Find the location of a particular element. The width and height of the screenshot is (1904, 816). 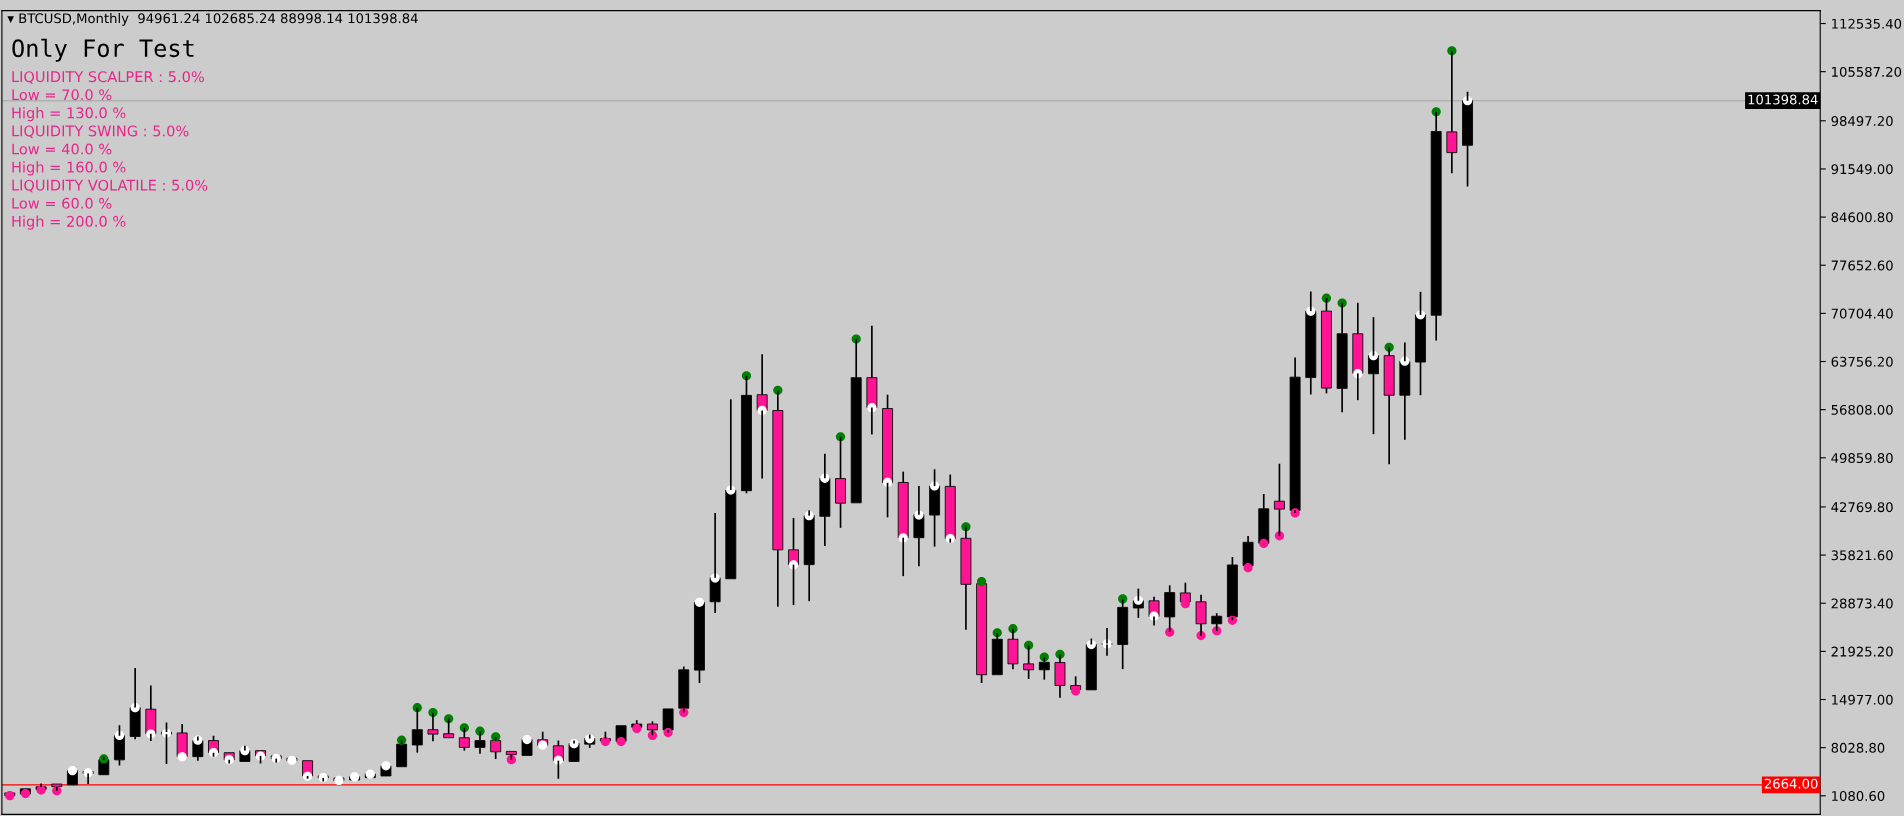

y-tick-label: 91549.00 is located at coordinates (1862, 169).